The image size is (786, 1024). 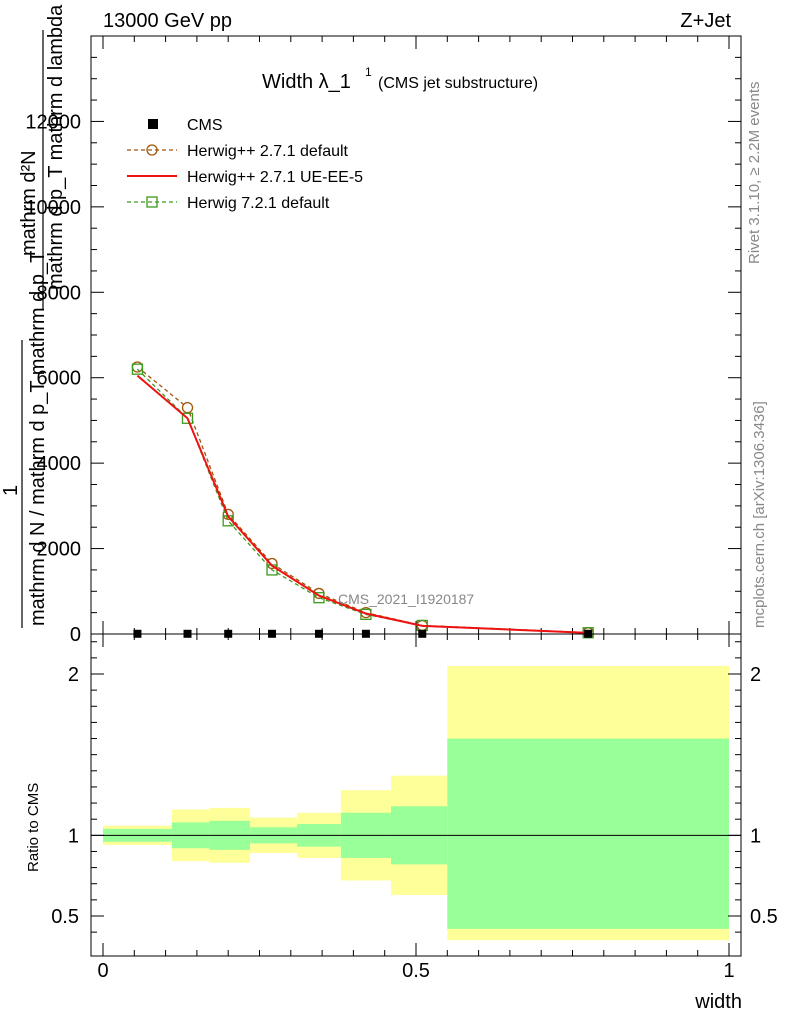 I want to click on ylabel-top-numerator: mathrm d²N, so click(x=29, y=203).